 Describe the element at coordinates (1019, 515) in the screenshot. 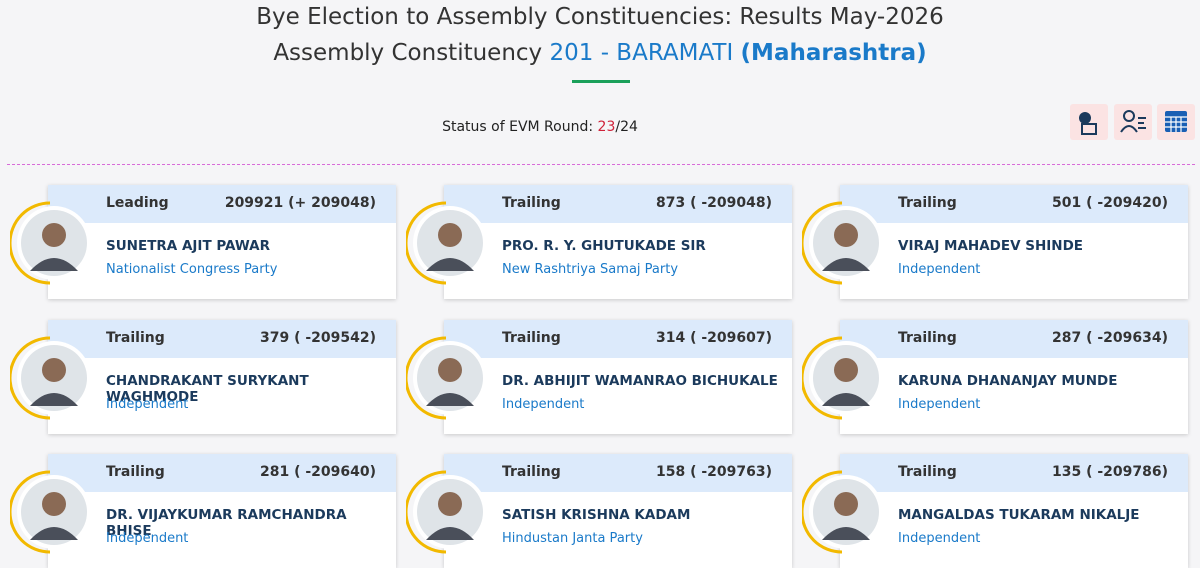

I see `candidate-name: MANGALDAS TUKARAM NIKALJE` at that location.